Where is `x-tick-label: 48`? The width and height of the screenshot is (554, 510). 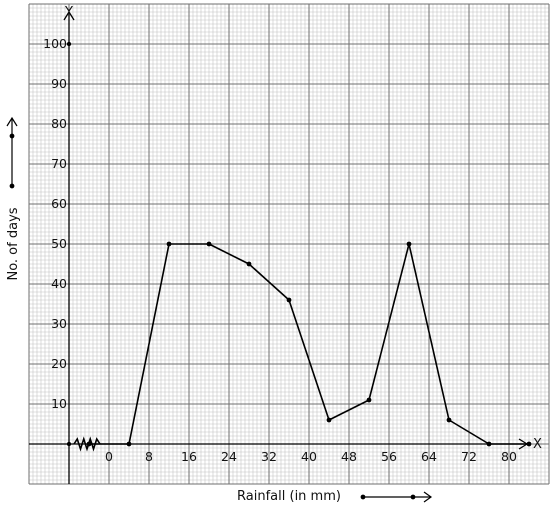
x-tick-label: 48 is located at coordinates (349, 456).